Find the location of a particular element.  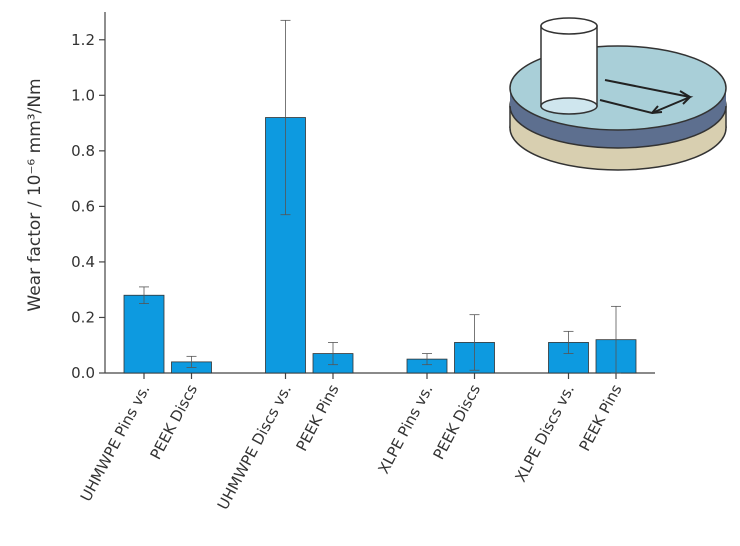

y-tick-label: 0.2 is located at coordinates (83, 317).